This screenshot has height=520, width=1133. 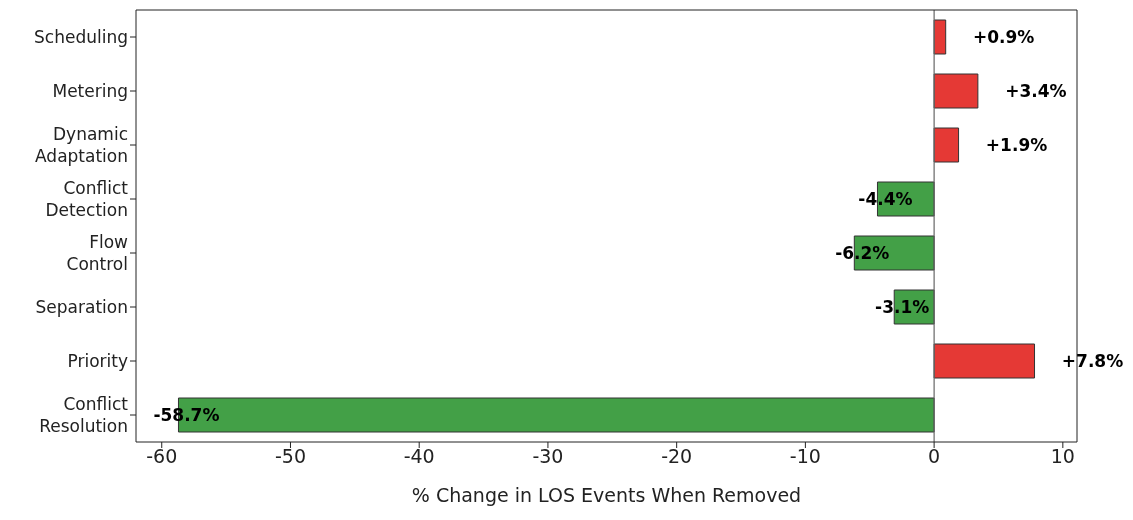 I want to click on x-tick-label: -50, so click(x=290, y=456).